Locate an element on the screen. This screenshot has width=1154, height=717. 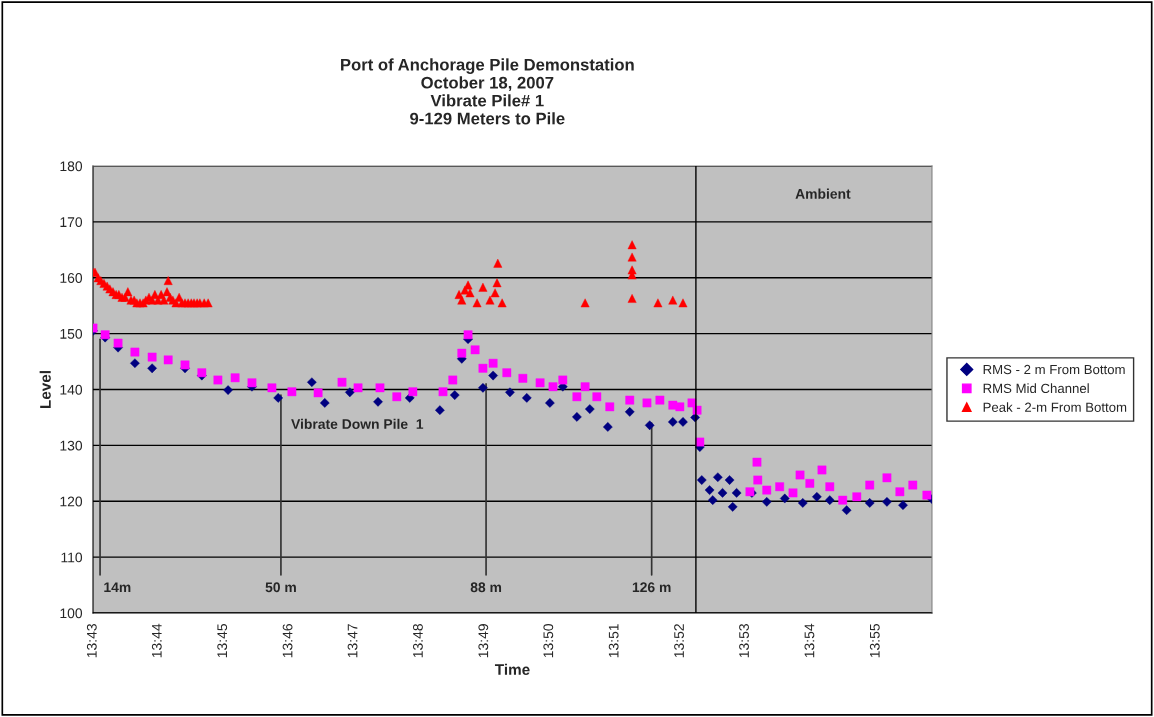
x-tick-label: 13:49 is located at coordinates (483, 641).